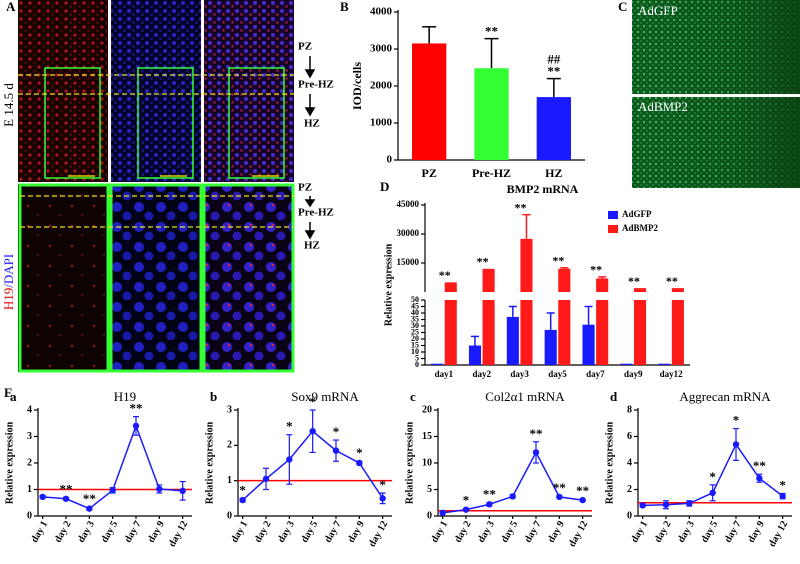 This screenshot has height=564, width=800. What do you see at coordinates (525, 396) in the screenshot?
I see `chart-title: Col2α1 mRNA` at bounding box center [525, 396].